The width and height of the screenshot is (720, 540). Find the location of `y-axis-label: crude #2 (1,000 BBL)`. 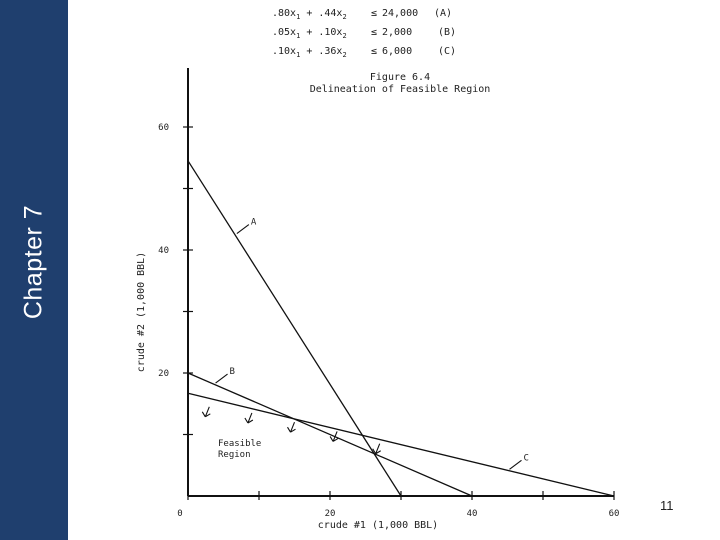

y-axis-label: crude #2 (1,000 BBL) is located at coordinates (141, 312).